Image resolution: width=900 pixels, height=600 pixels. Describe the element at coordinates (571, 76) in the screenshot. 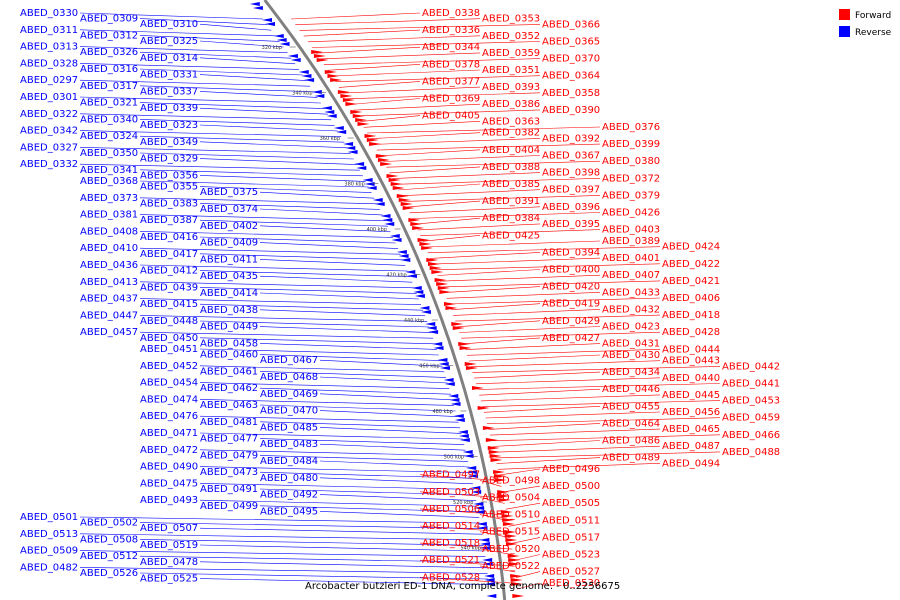

I see `forward-gene-label: ABED_0364` at that location.